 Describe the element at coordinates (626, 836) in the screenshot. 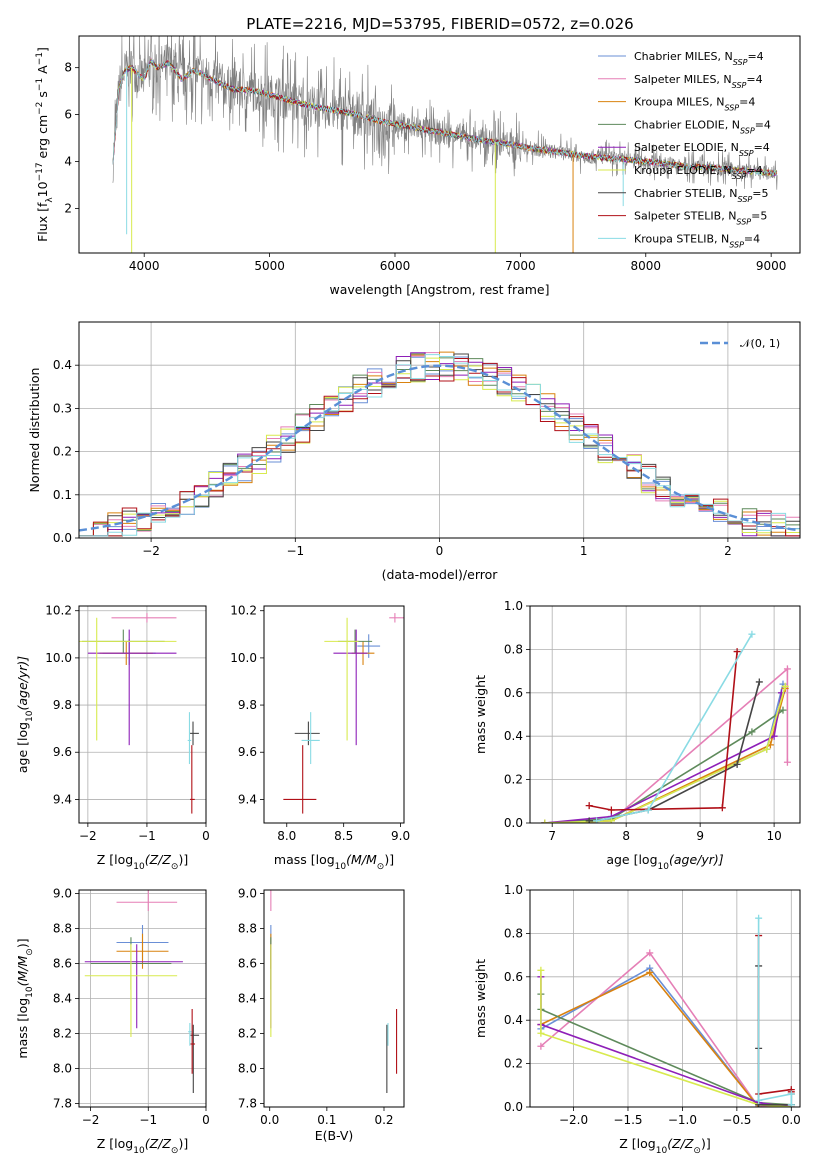

I see `x-tick-label: 8` at that location.